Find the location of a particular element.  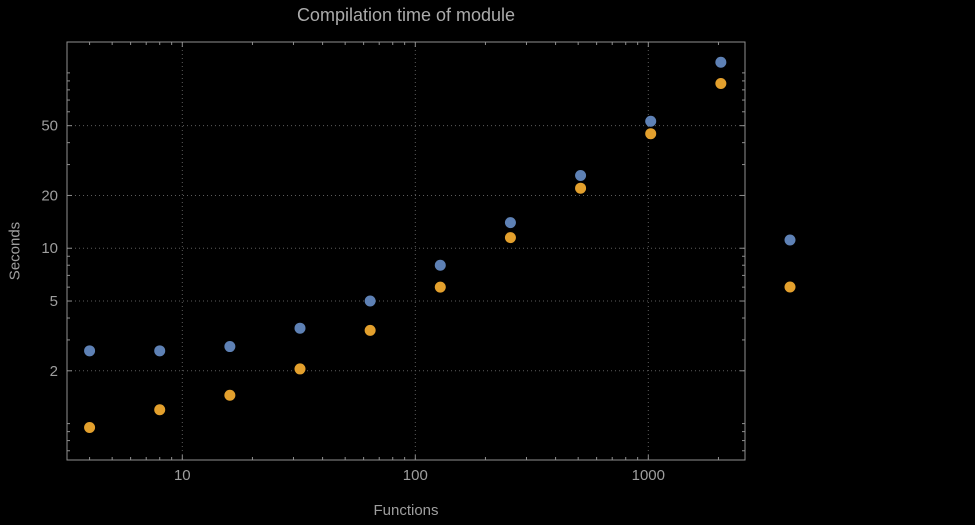

chart-title: Compilation time of module is located at coordinates (406, 15).